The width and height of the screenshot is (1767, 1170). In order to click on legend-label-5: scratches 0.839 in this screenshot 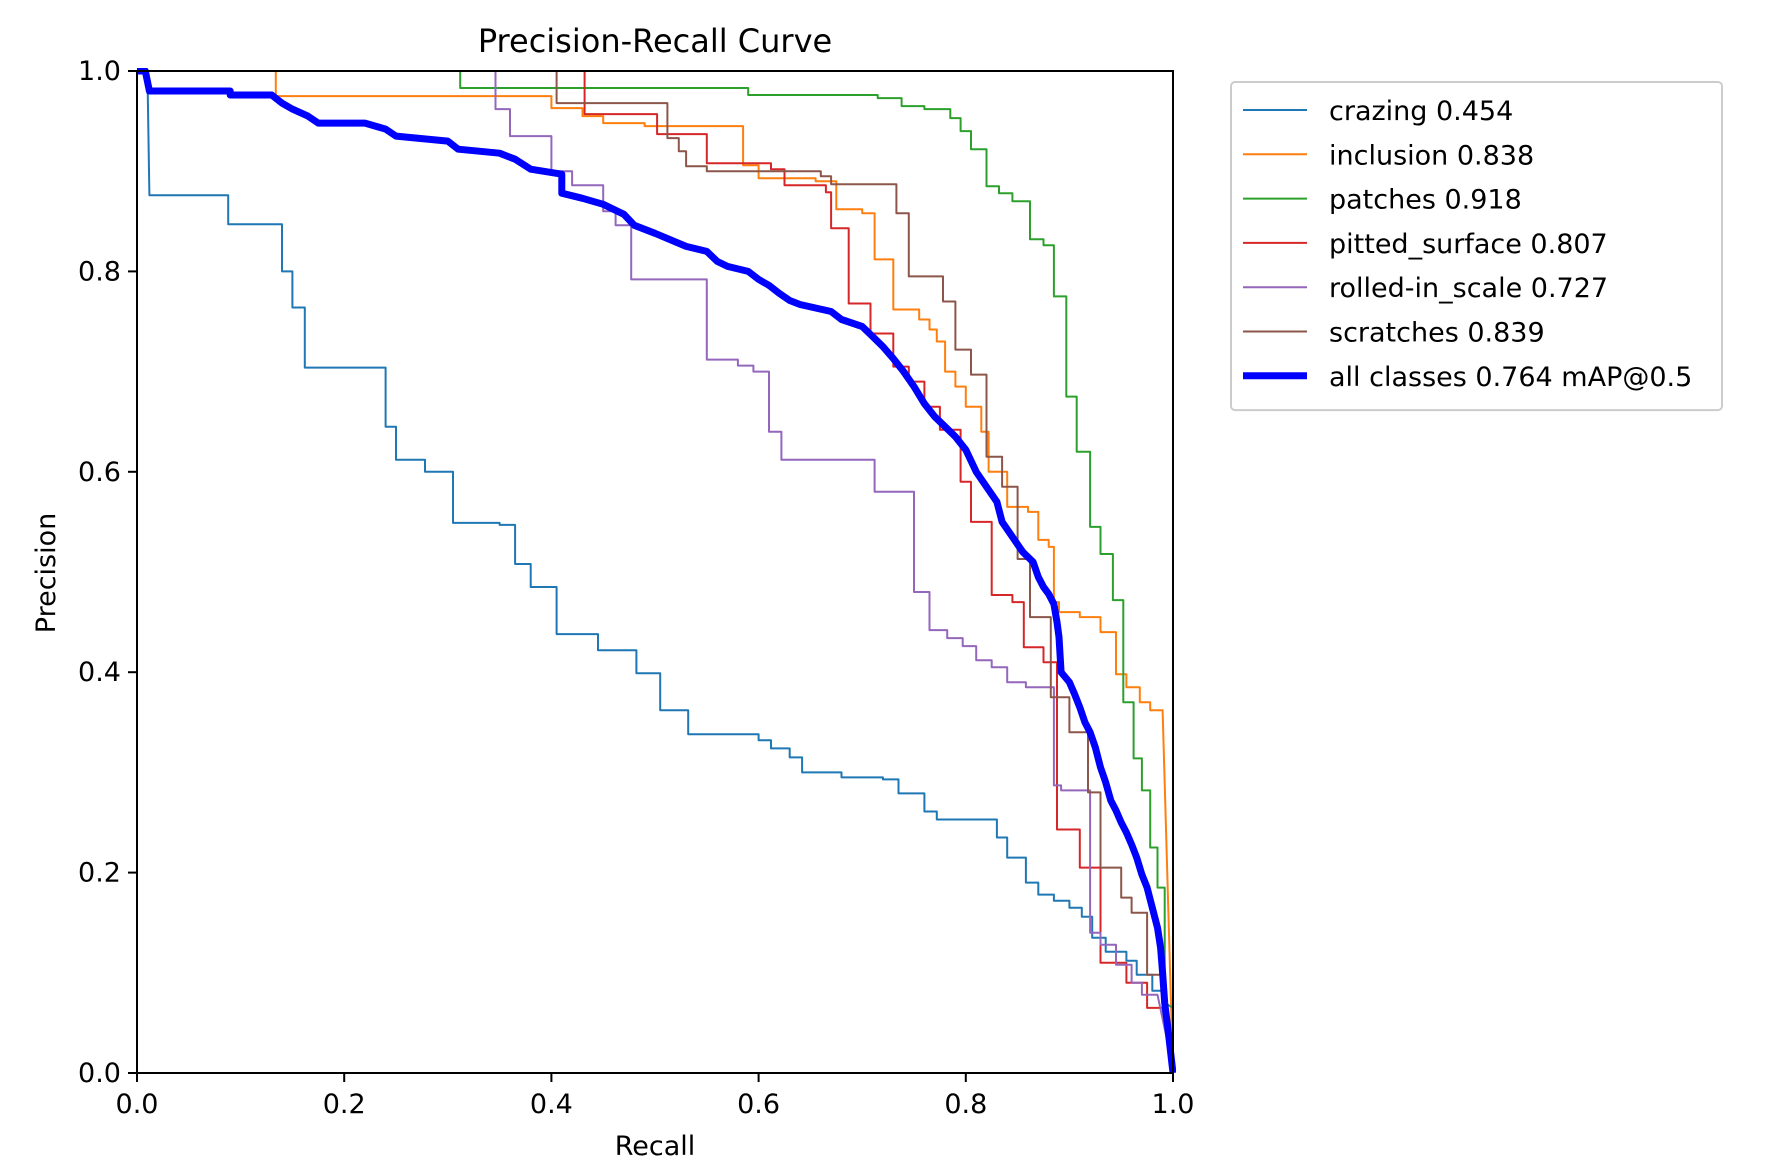, I will do `click(1437, 333)`.